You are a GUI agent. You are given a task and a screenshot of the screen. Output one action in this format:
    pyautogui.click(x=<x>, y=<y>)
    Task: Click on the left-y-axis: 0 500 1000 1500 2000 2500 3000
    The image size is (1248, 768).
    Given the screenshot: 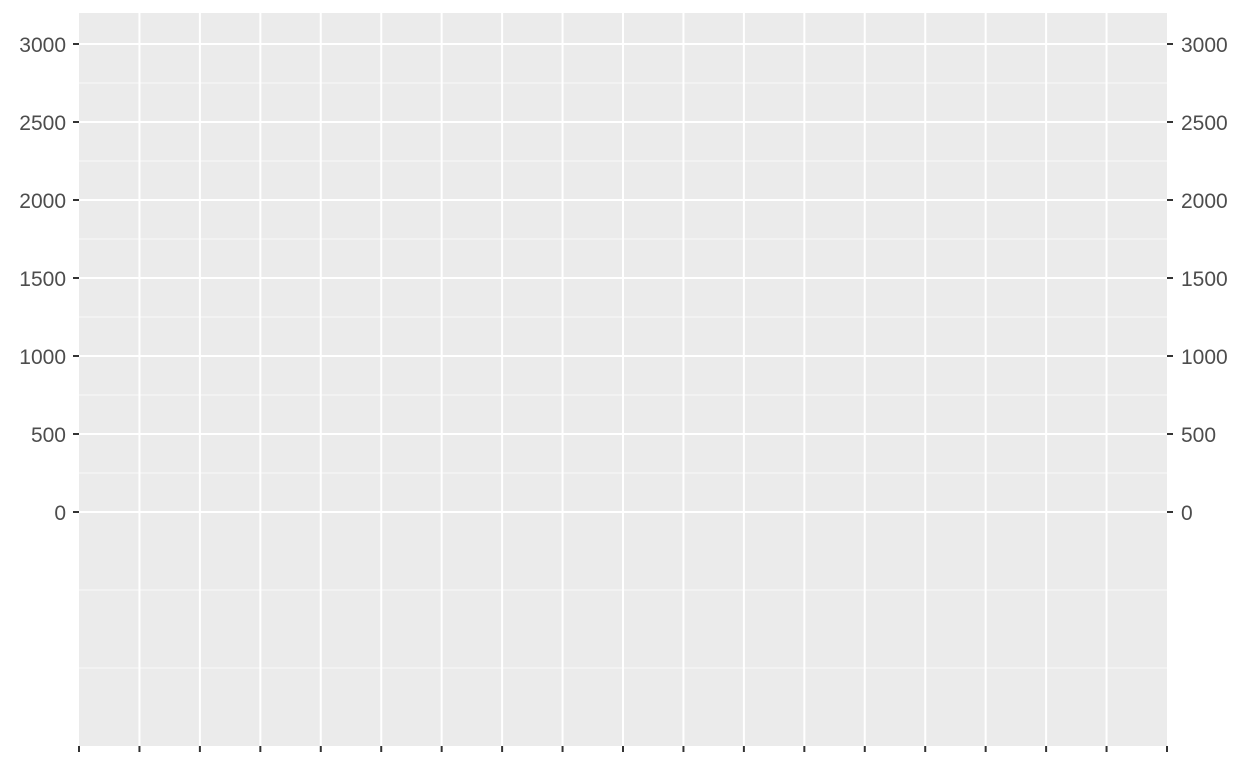 What is the action you would take?
    pyautogui.click(x=49, y=279)
    